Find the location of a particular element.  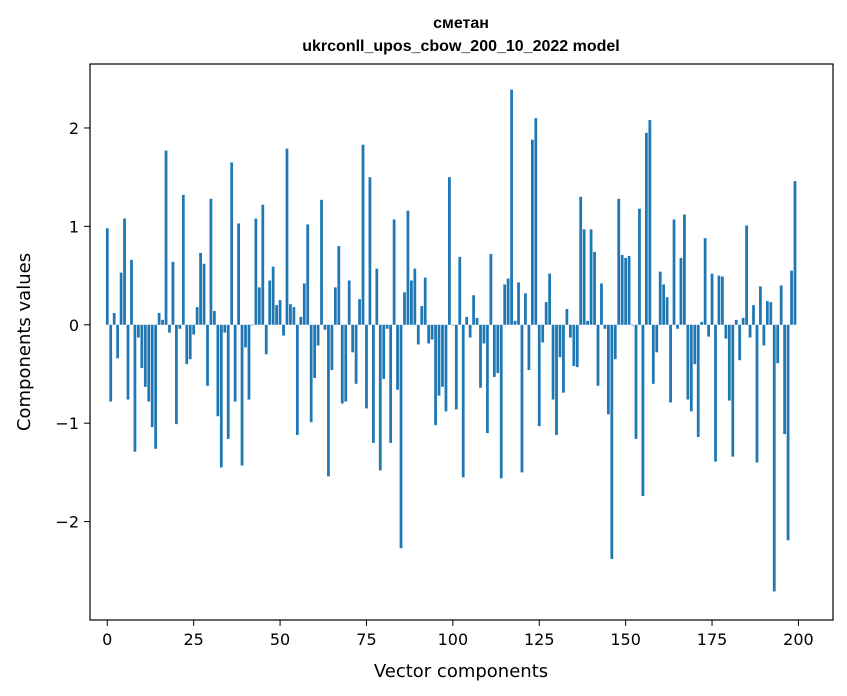

x-tick-label: 100 is located at coordinates (453, 639).